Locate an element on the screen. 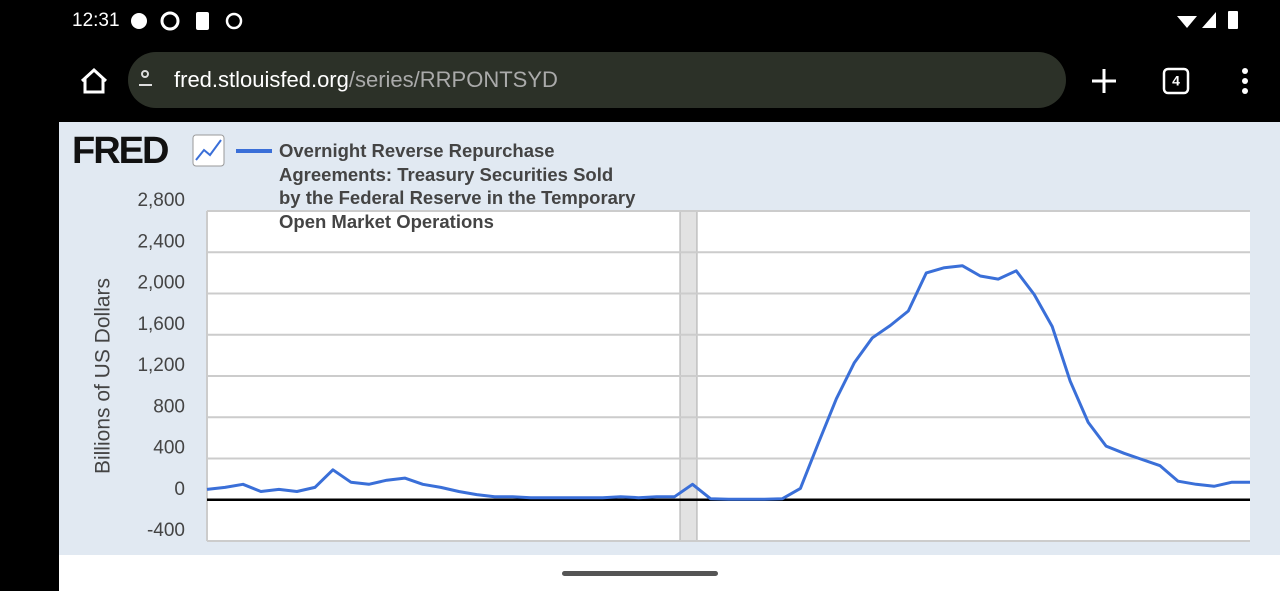 The width and height of the screenshot is (1280, 591). fred-logo: FRED is located at coordinates (121, 151).